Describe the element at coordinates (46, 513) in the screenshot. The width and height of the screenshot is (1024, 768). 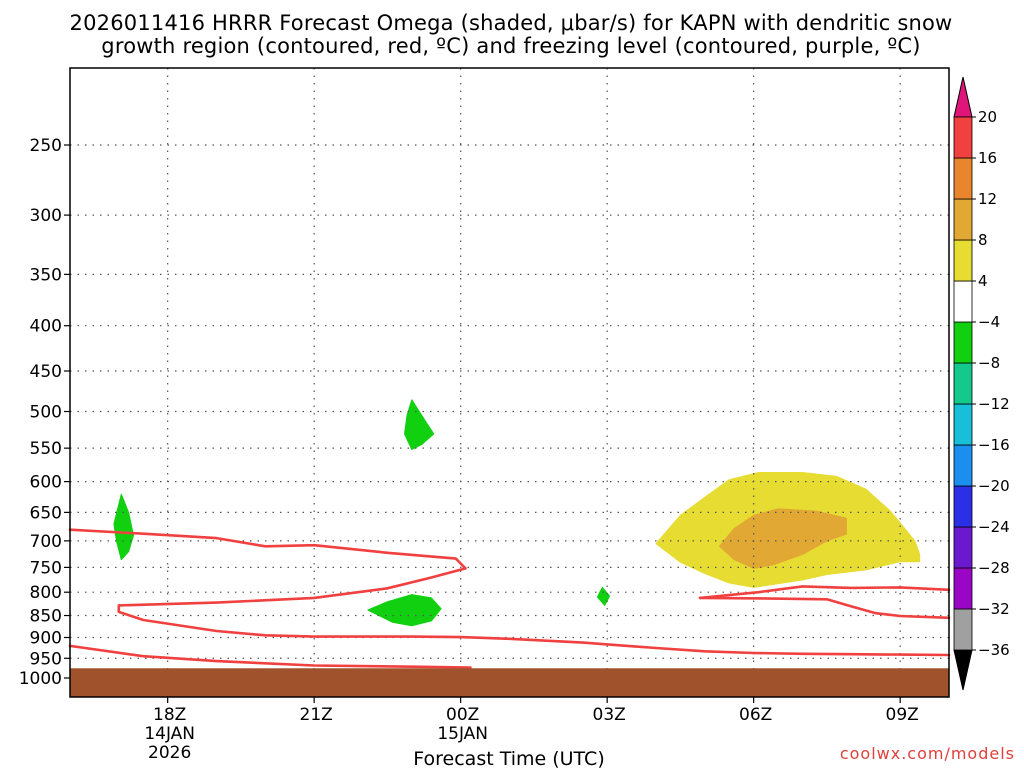
I see `y-tick-label: 650` at that location.